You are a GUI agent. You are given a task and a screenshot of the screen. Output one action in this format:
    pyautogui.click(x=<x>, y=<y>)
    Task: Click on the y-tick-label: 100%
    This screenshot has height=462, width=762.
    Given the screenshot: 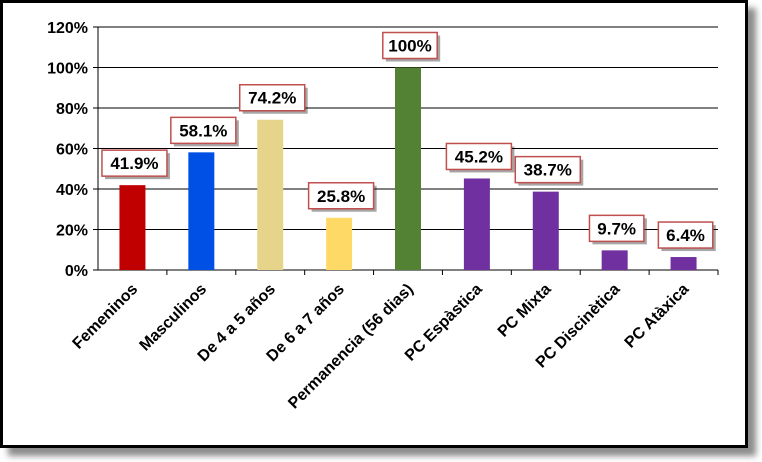 What is the action you would take?
    pyautogui.click(x=67, y=69)
    